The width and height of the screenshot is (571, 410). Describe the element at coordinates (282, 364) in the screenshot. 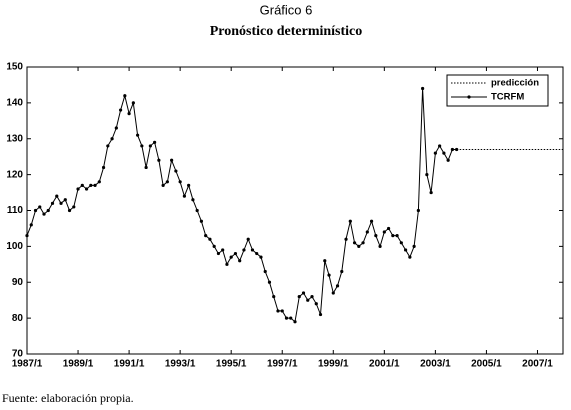

I see `x-tick-label: 1997/1` at that location.